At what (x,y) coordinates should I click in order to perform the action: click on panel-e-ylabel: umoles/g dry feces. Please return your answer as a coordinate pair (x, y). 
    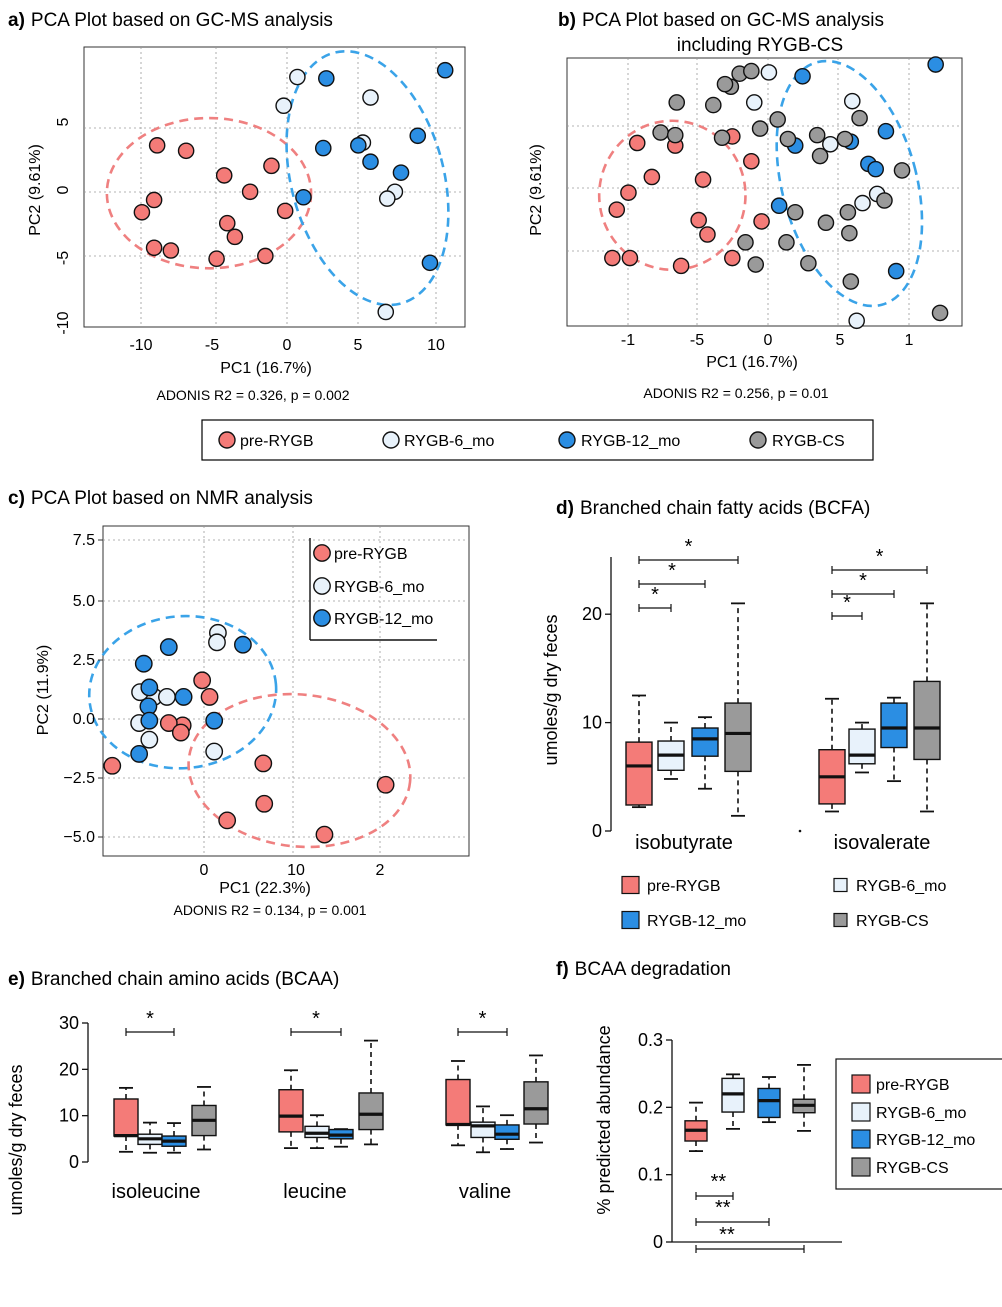
    Looking at the image, I should click on (16, 1139).